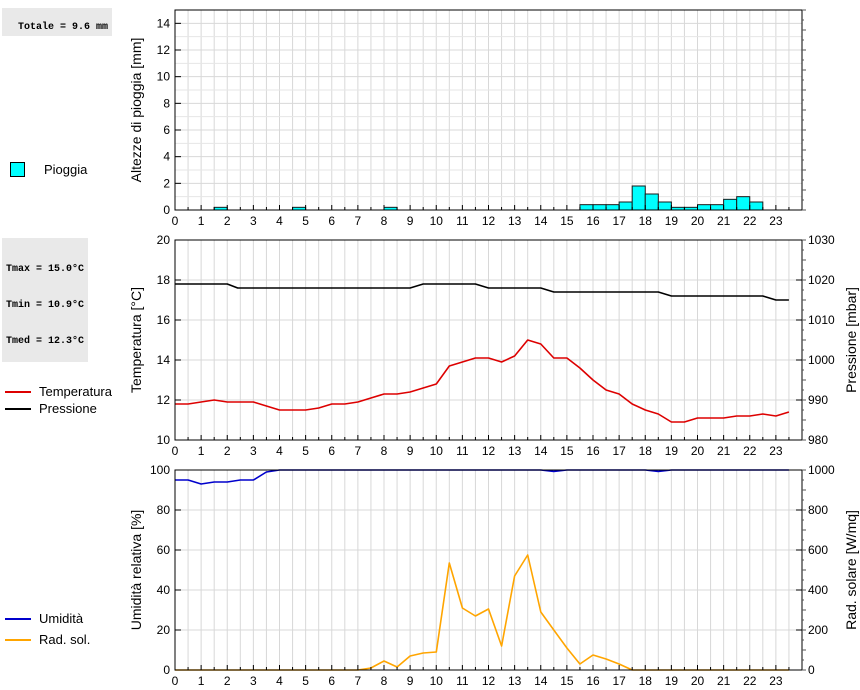 The width and height of the screenshot is (860, 690). What do you see at coordinates (646, 451) in the screenshot?
I see `temp-x-tick-label: 18` at bounding box center [646, 451].